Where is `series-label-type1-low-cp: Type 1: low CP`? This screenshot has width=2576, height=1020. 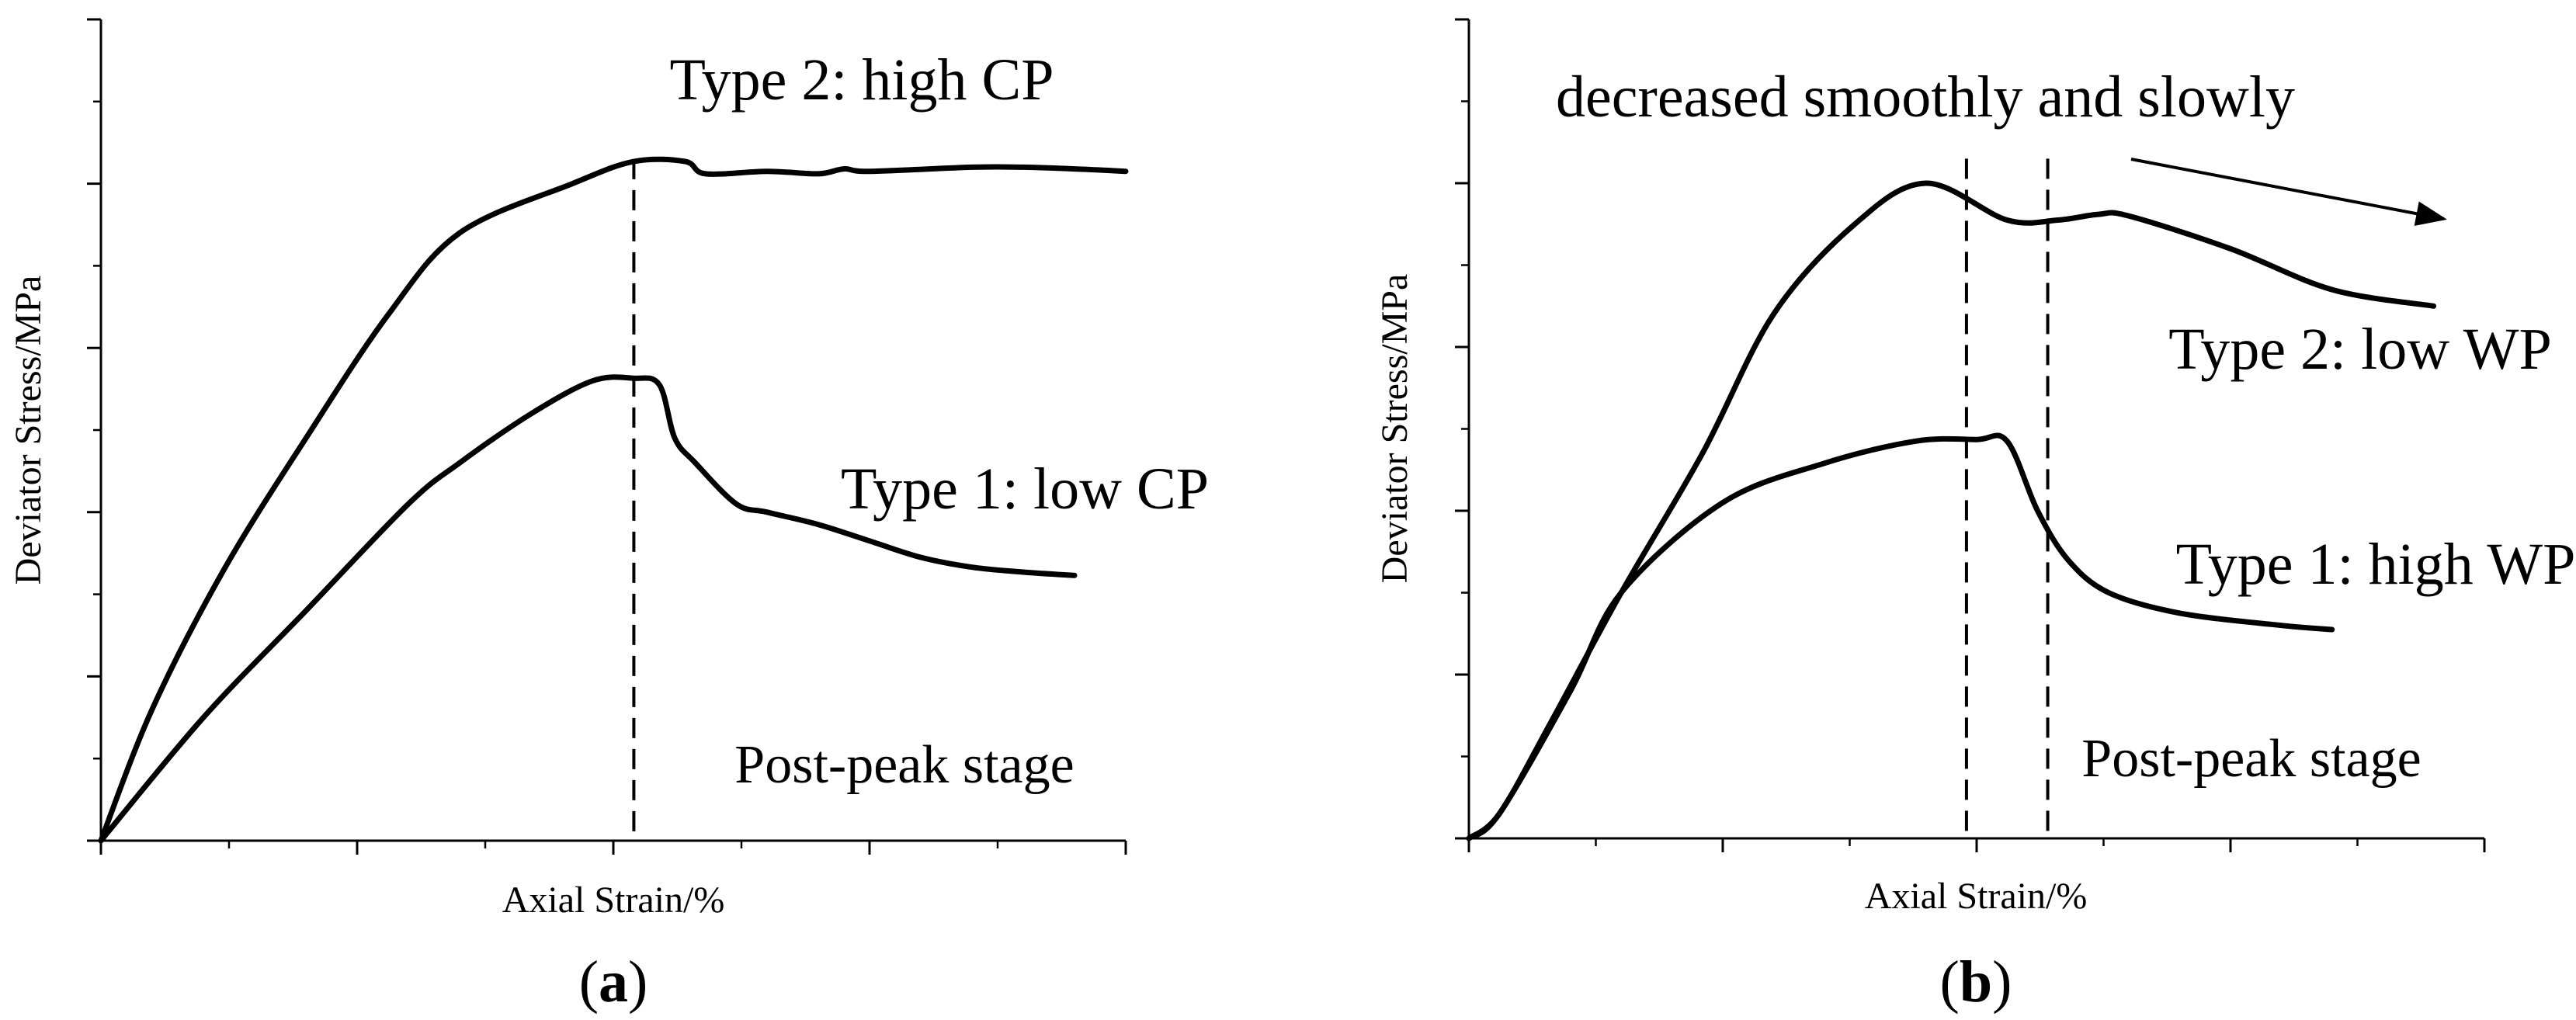 series-label-type1-low-cp: Type 1: low CP is located at coordinates (1025, 489).